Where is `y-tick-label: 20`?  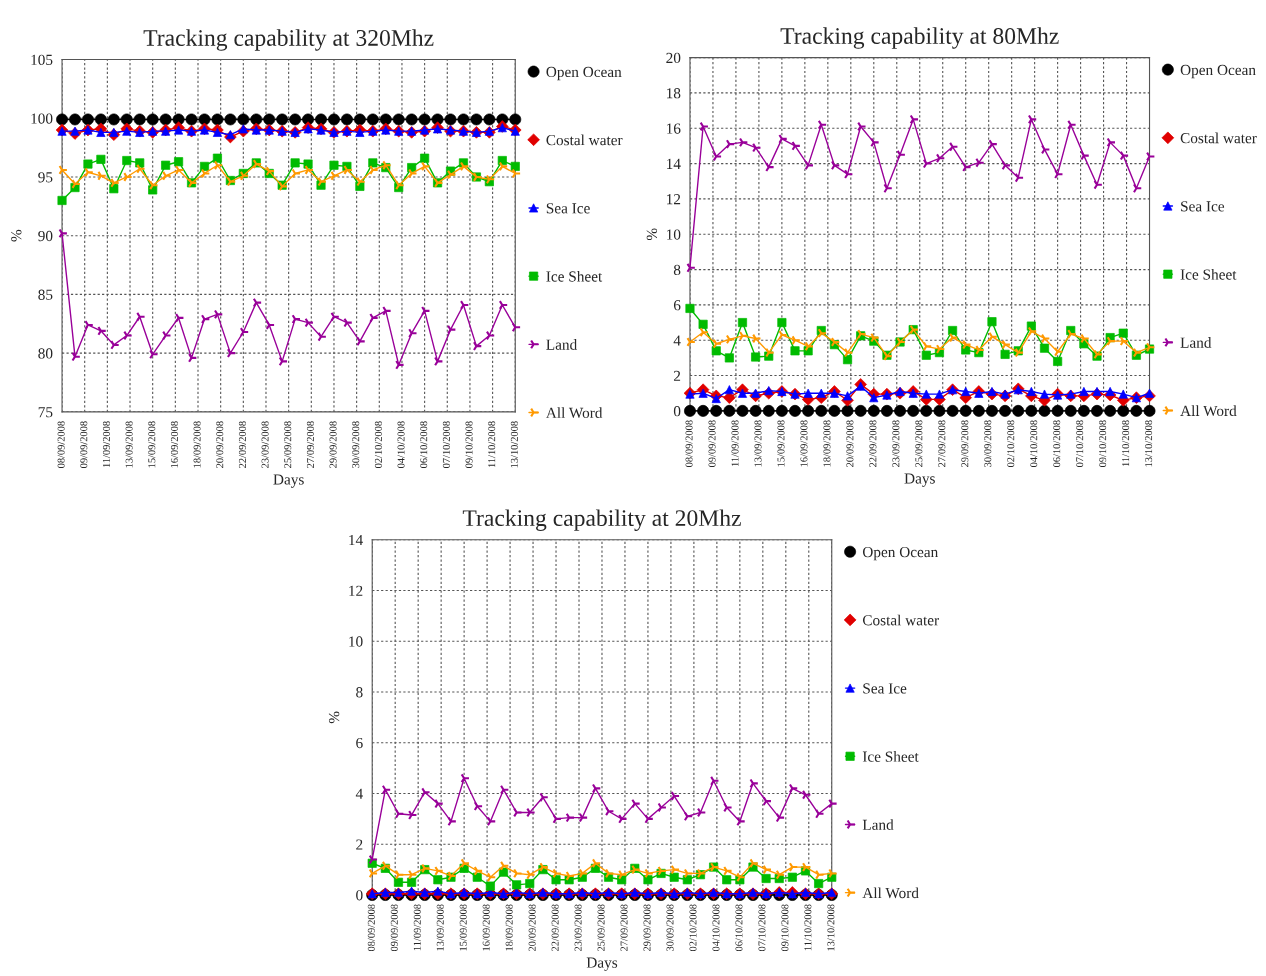 y-tick-label: 20 is located at coordinates (673, 58).